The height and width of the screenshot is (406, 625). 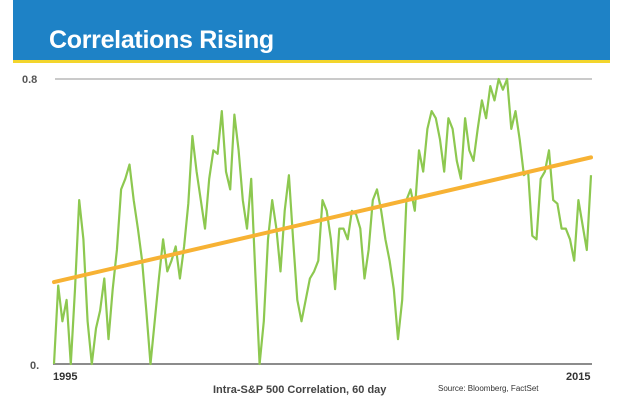 What do you see at coordinates (311, 31) in the screenshot?
I see `header-banner: Correlations Rising` at bounding box center [311, 31].